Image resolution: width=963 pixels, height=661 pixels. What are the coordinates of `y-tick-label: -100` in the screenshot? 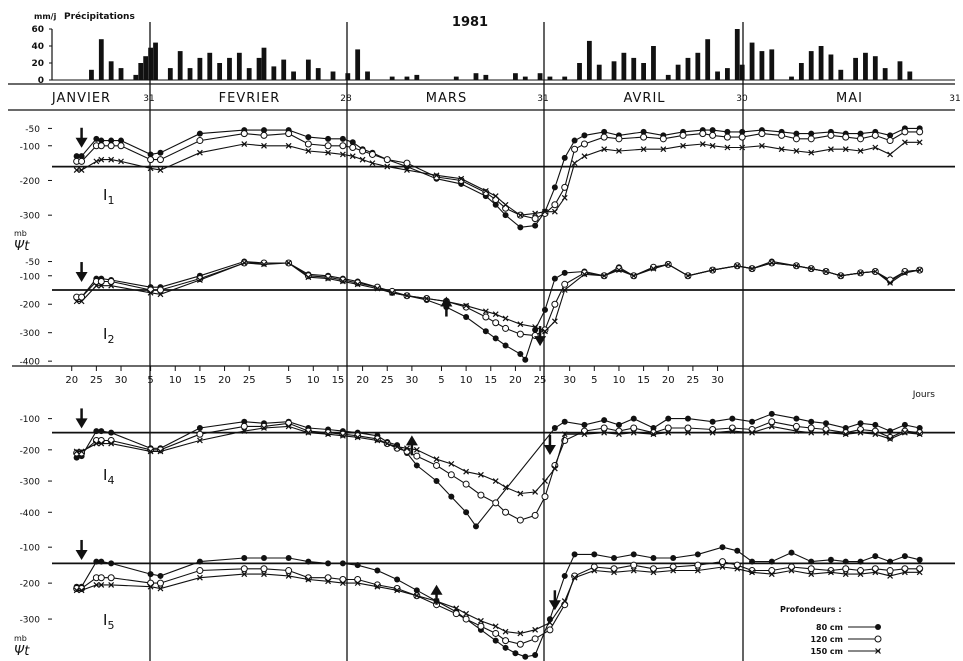 It's located at (30, 549).